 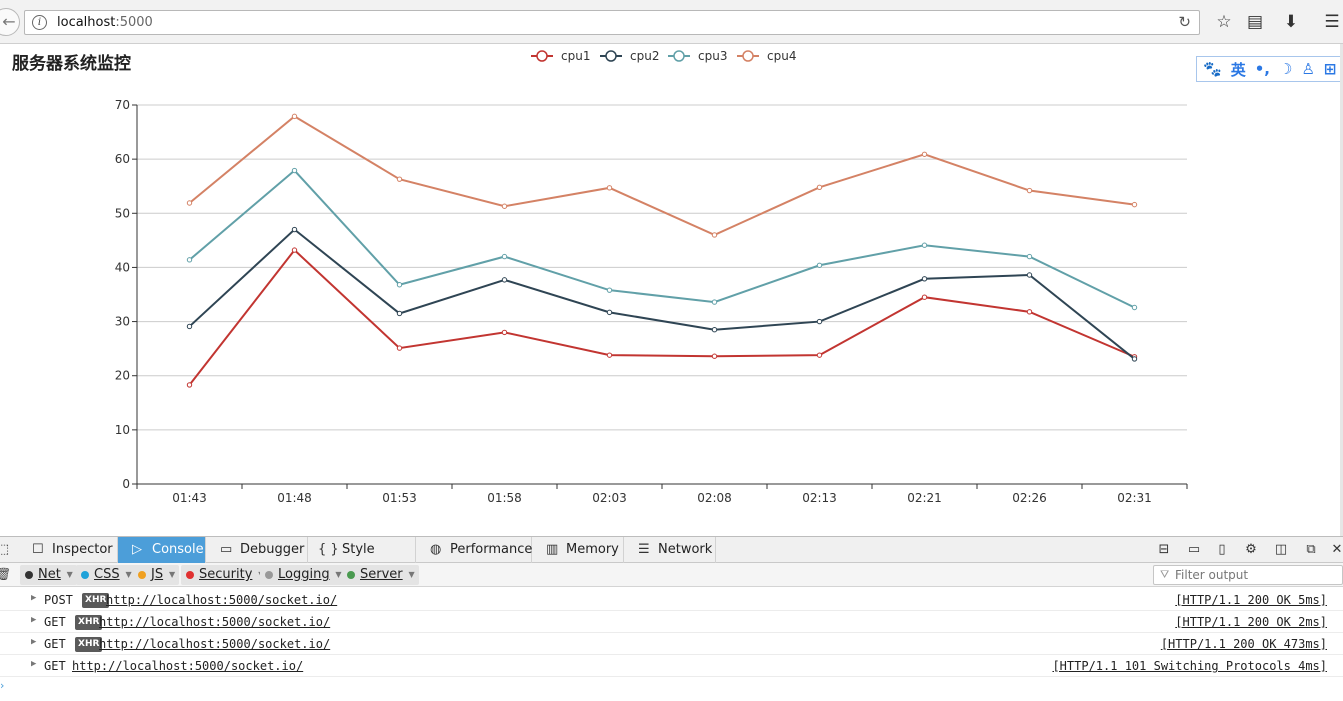 I want to click on log-status: [HTTP/1.1 200 OK 473ms], so click(x=1243, y=644).